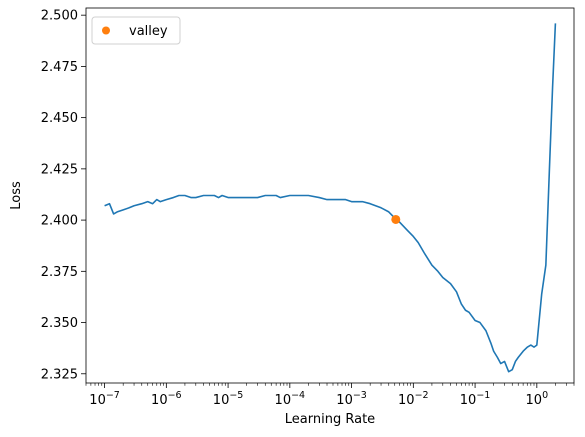 The width and height of the screenshot is (585, 437). I want to click on x-tick-label-7: 10⁰, so click(537, 399).